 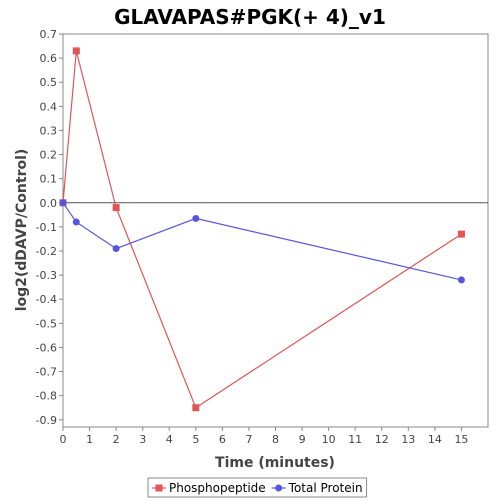 What do you see at coordinates (49, 203) in the screenshot?
I see `y-tick-label: 0.0` at bounding box center [49, 203].